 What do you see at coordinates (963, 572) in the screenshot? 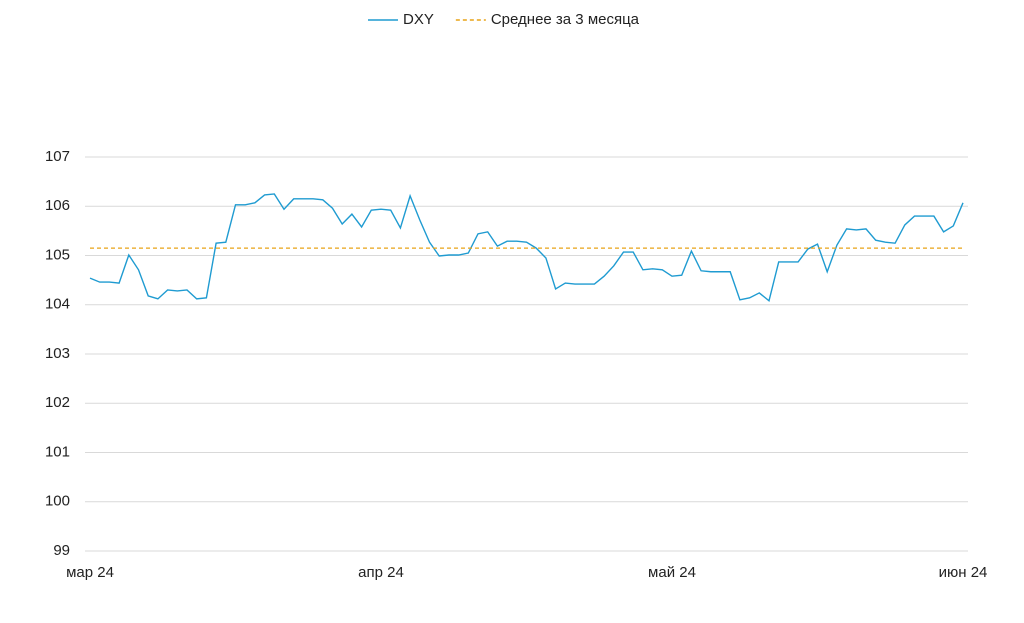
I see `x-tick-label: июн 24` at bounding box center [963, 572].